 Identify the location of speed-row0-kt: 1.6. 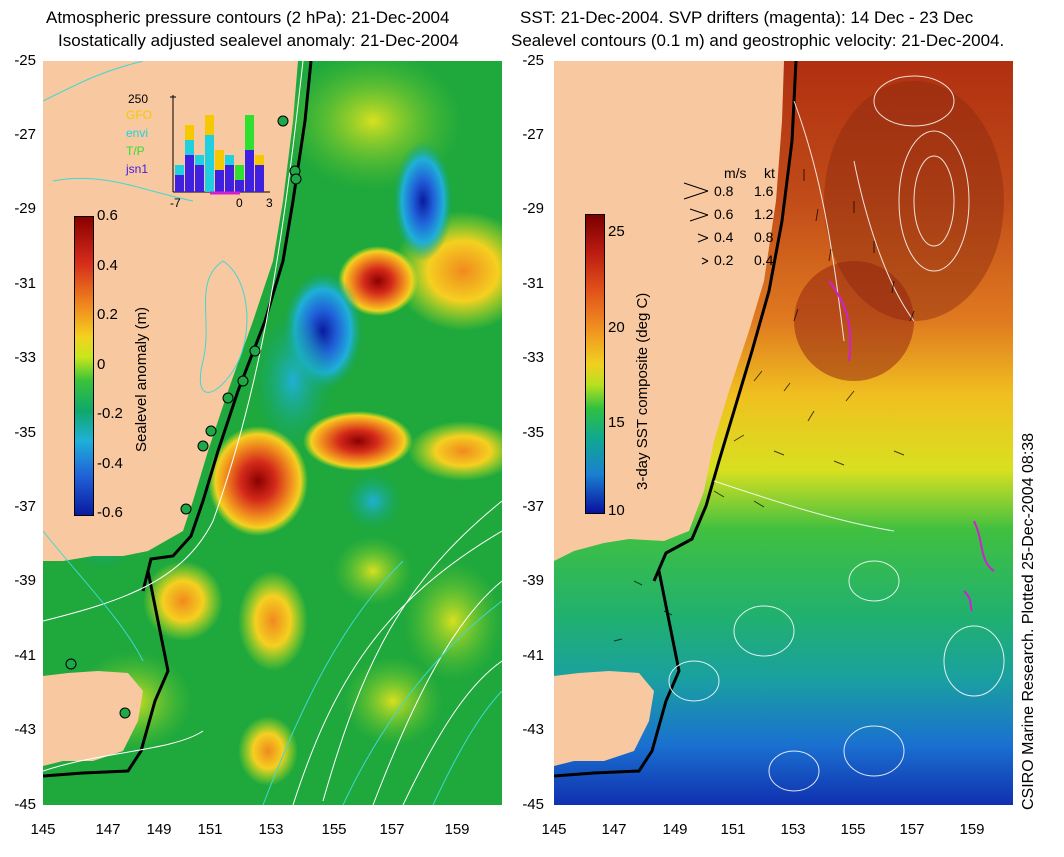
(764, 191).